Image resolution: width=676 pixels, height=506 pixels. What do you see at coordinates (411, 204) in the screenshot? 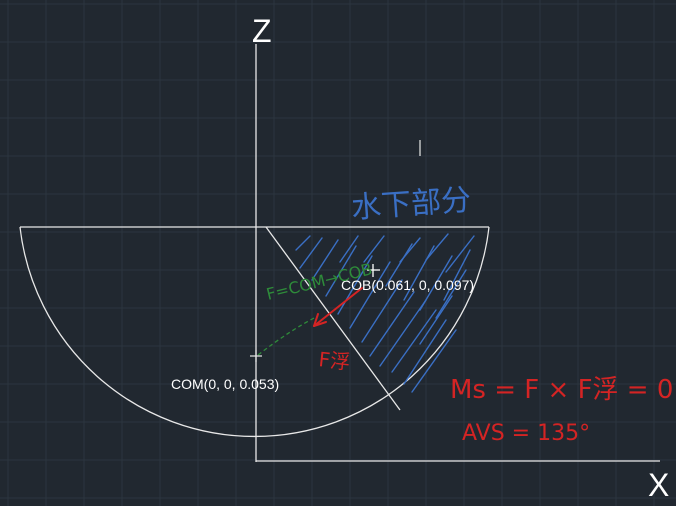
I see `water-part-annotation: 水下部分` at bounding box center [411, 204].